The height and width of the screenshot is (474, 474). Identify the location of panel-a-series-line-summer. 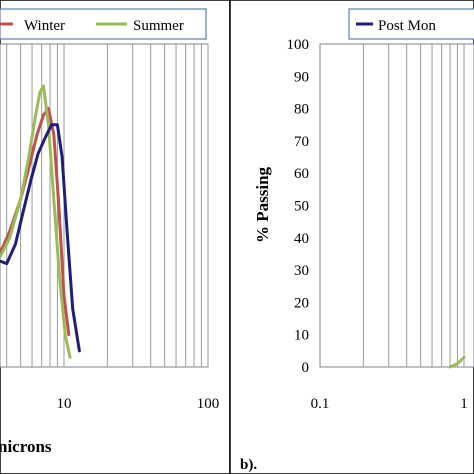
(36, 221).